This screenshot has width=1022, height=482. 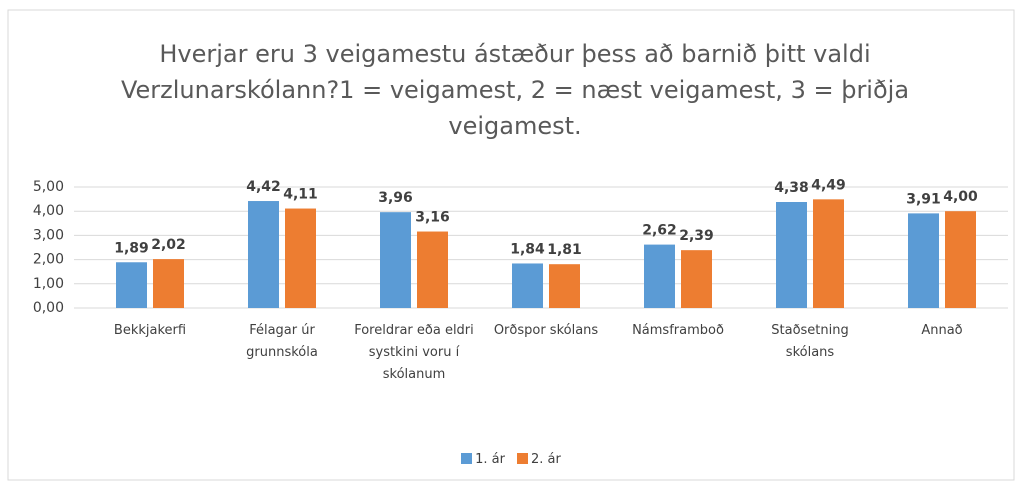 I want to click on x-tick-label: Félagar úr grunnskóla, so click(x=282, y=341).